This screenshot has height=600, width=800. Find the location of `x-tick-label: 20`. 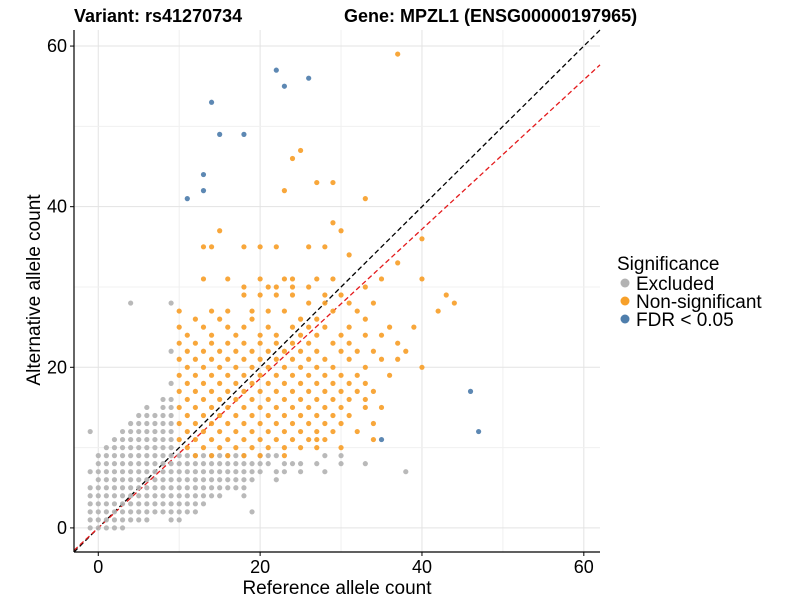

x-tick-label: 20 is located at coordinates (260, 567).